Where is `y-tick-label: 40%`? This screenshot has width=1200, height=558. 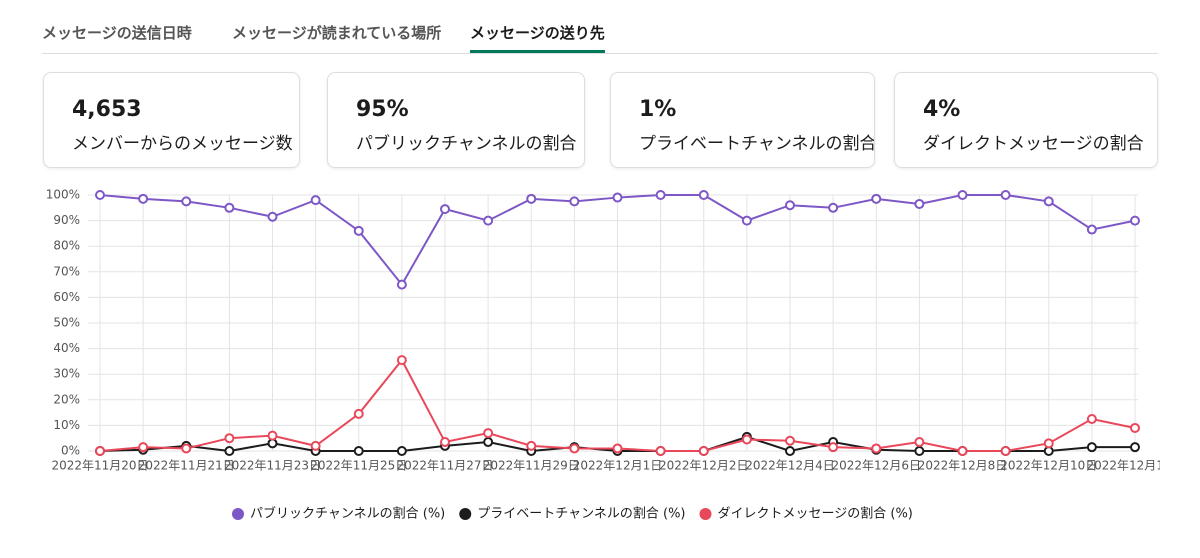
y-tick-label: 40% is located at coordinates (66, 348).